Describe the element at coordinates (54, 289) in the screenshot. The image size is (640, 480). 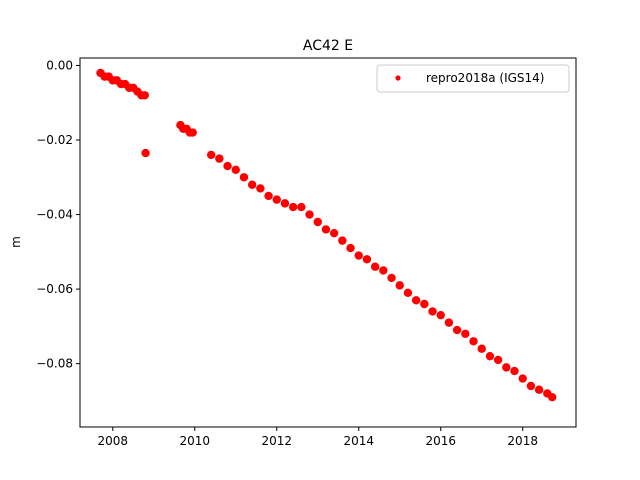
I see `y-tick-label: −0.06` at that location.